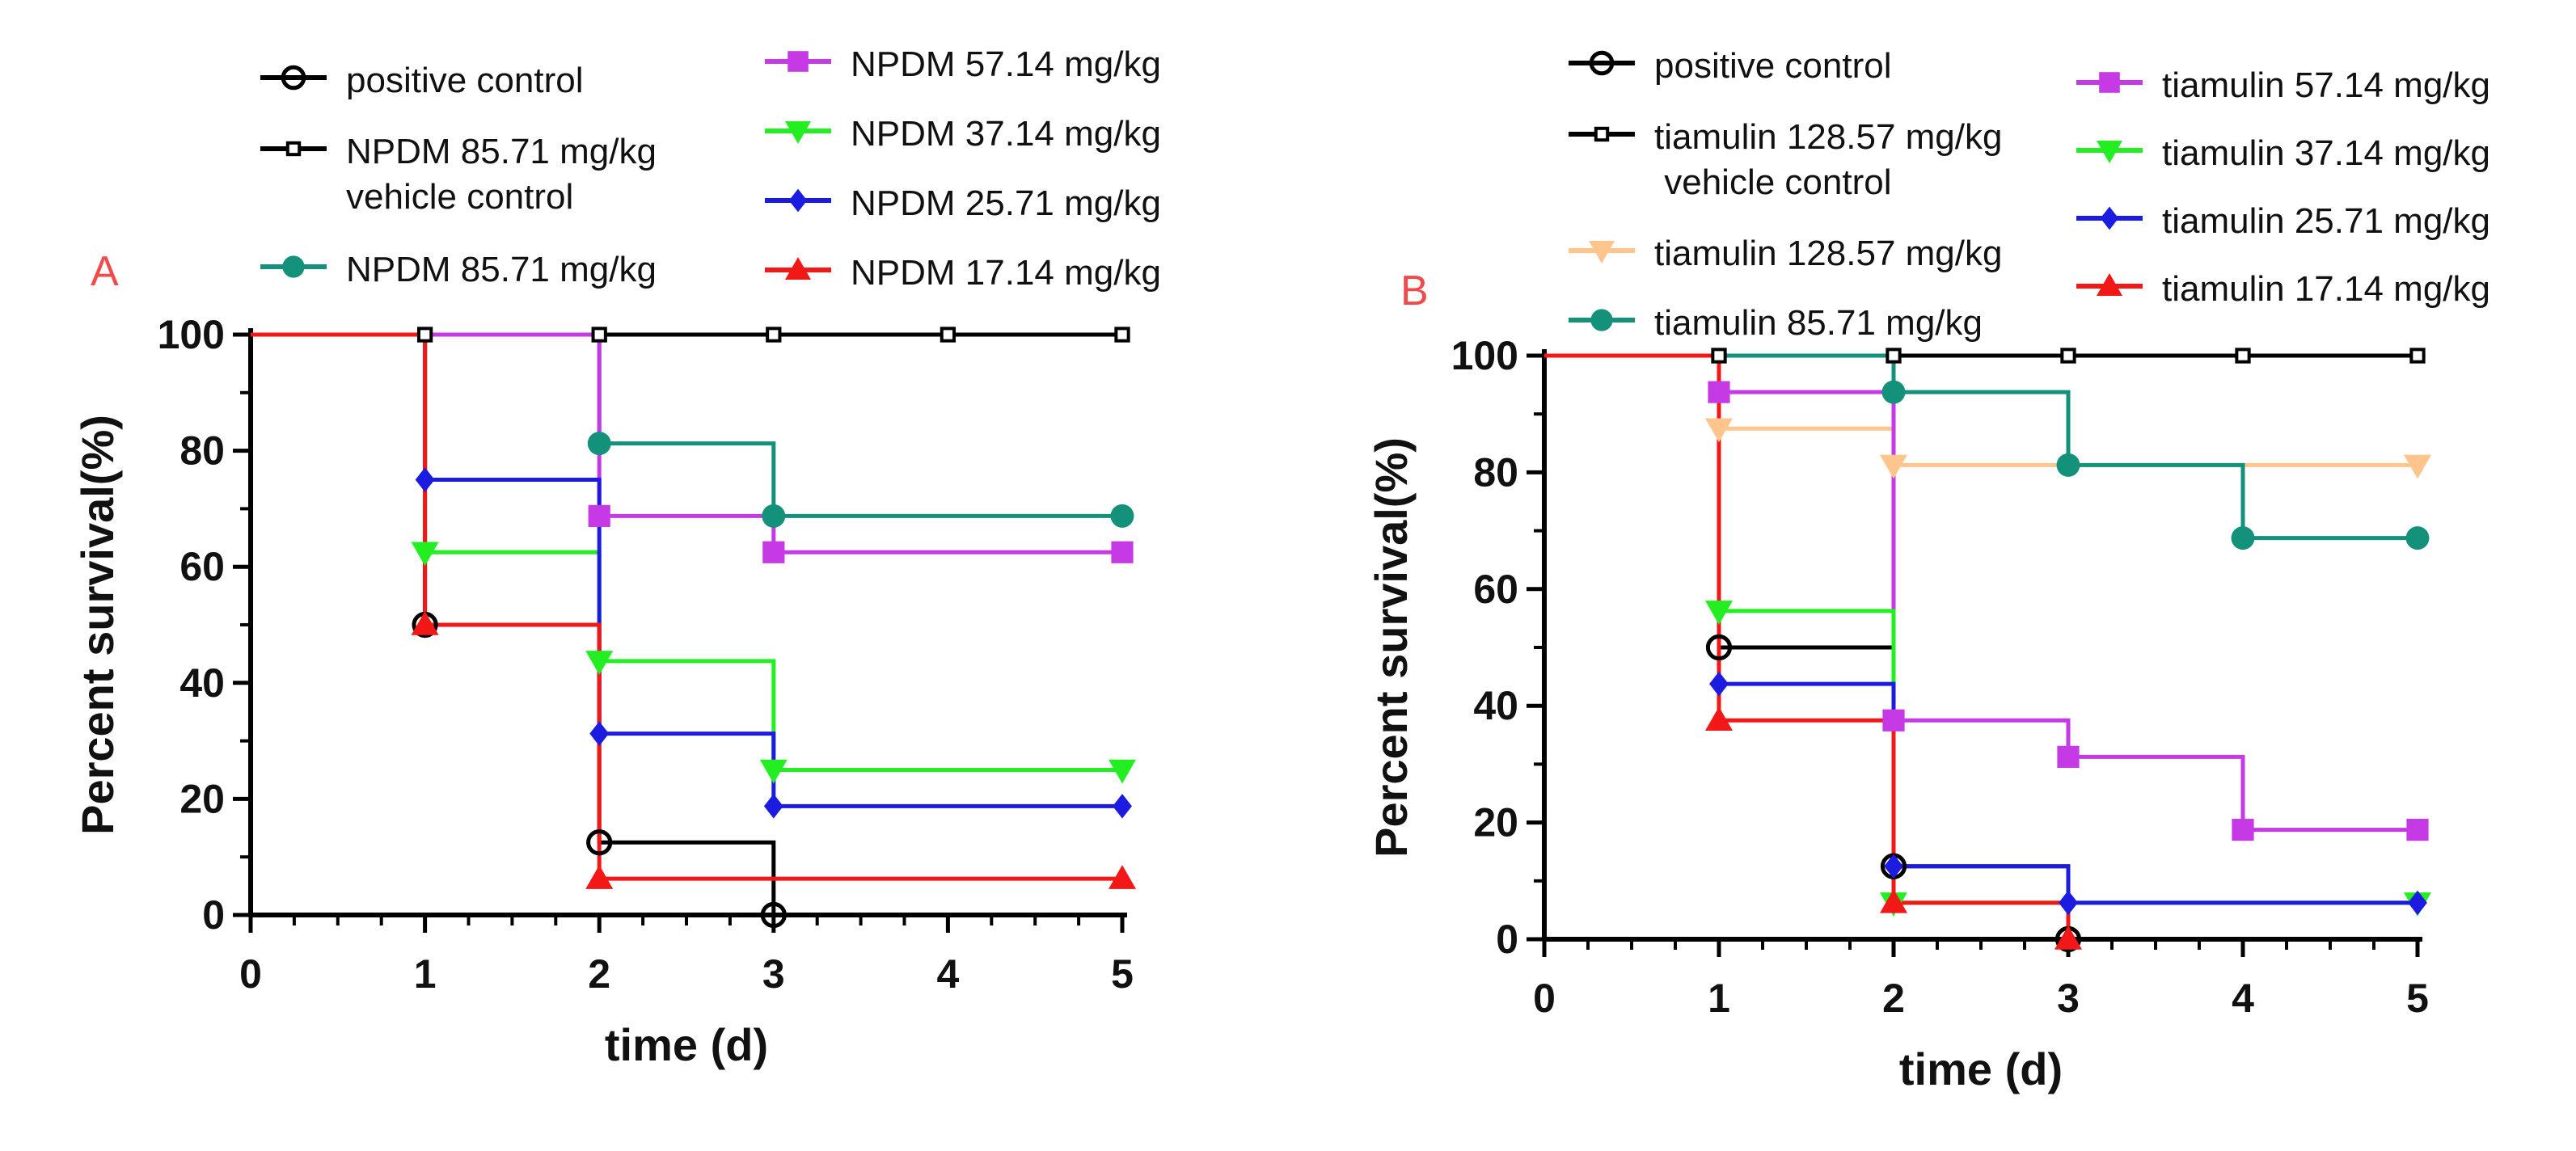  Describe the element at coordinates (105, 271) in the screenshot. I see `panel-label-a: A` at that location.